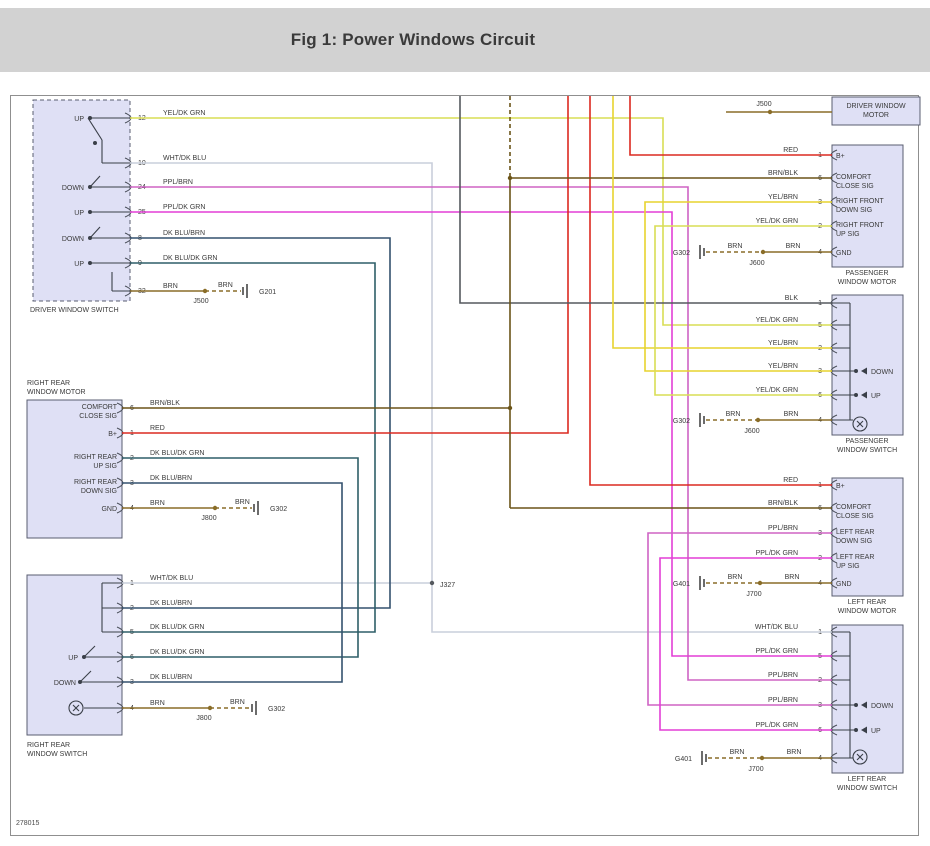  What do you see at coordinates (755, 769) in the screenshot?
I see `wire-label: J700` at bounding box center [755, 769].